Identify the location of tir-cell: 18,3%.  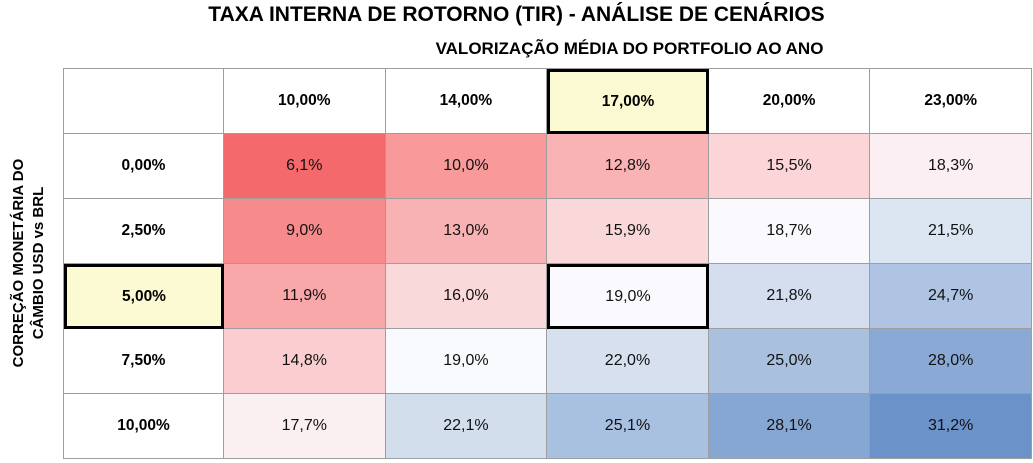
(951, 166).